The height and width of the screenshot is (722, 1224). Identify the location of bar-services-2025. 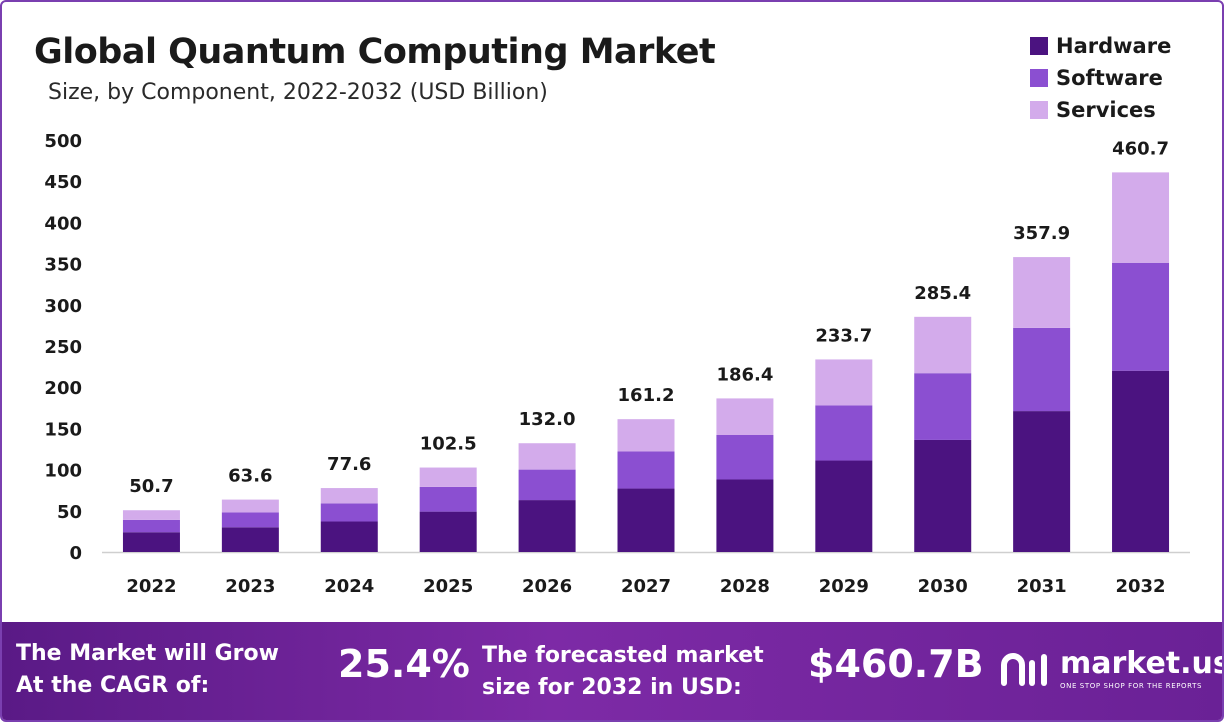
(448, 477).